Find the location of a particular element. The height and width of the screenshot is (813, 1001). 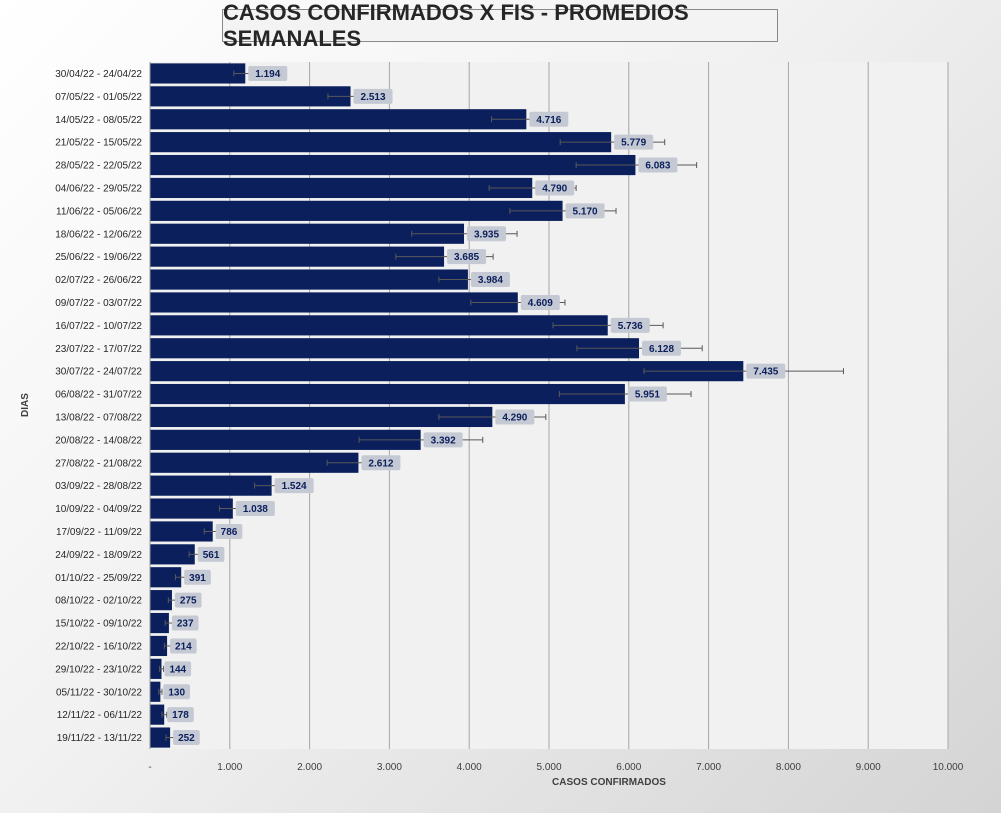

svg-text: 5.736 is located at coordinates (630, 326).